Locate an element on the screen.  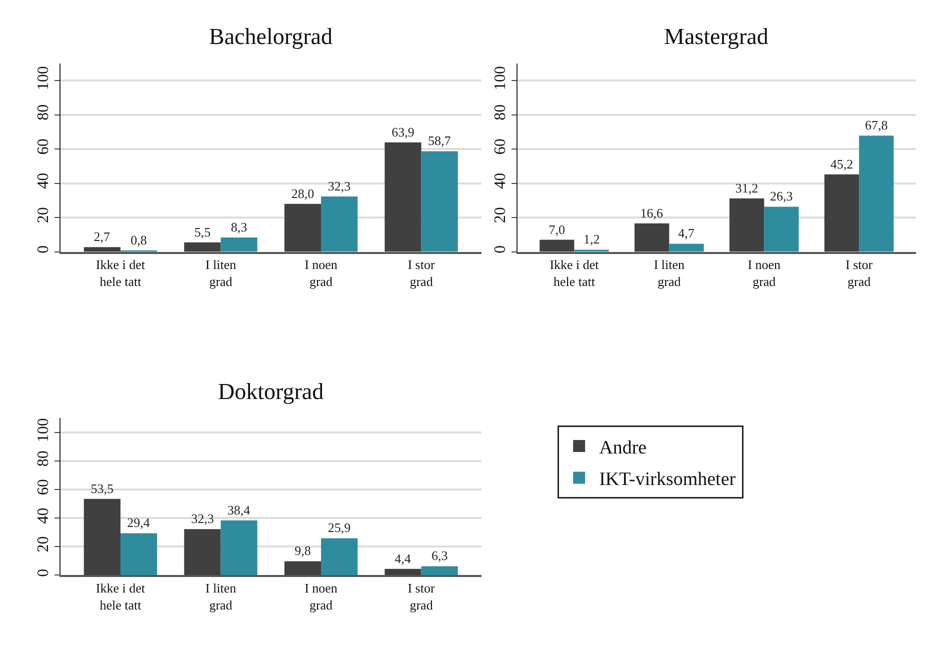
data-label: 38,4 is located at coordinates (239, 510).